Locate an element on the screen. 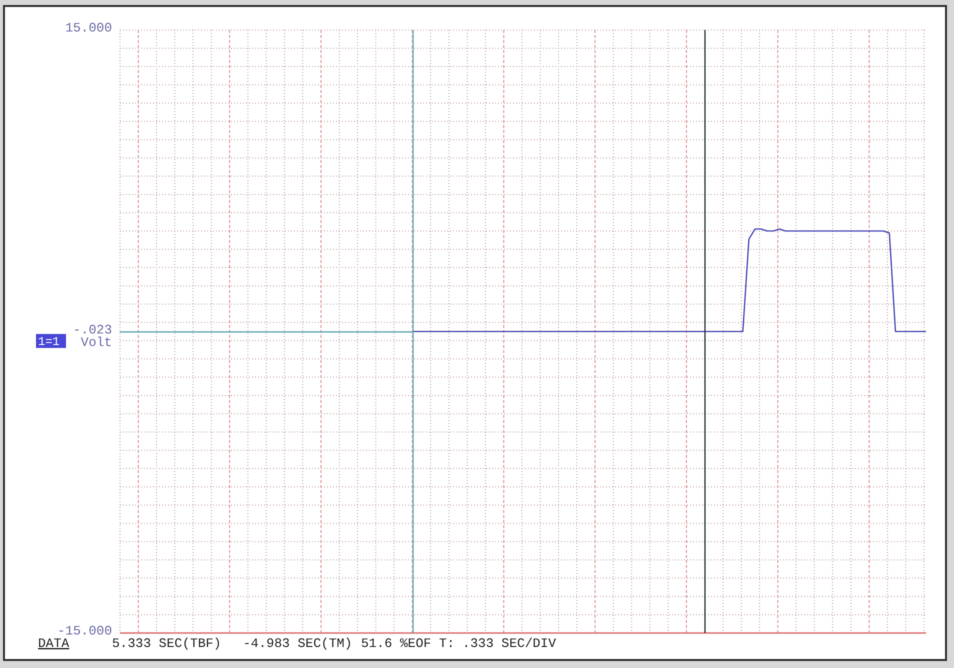 This screenshot has width=954, height=668. text: 1=1 is located at coordinates (49, 341).